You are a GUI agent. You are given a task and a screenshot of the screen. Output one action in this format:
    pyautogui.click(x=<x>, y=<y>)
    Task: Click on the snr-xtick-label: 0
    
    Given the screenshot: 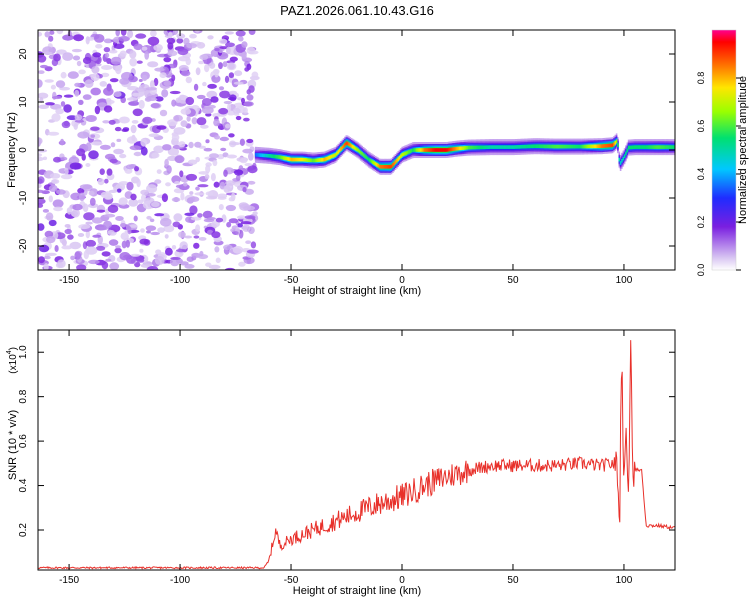 What is the action you would take?
    pyautogui.click(x=402, y=580)
    